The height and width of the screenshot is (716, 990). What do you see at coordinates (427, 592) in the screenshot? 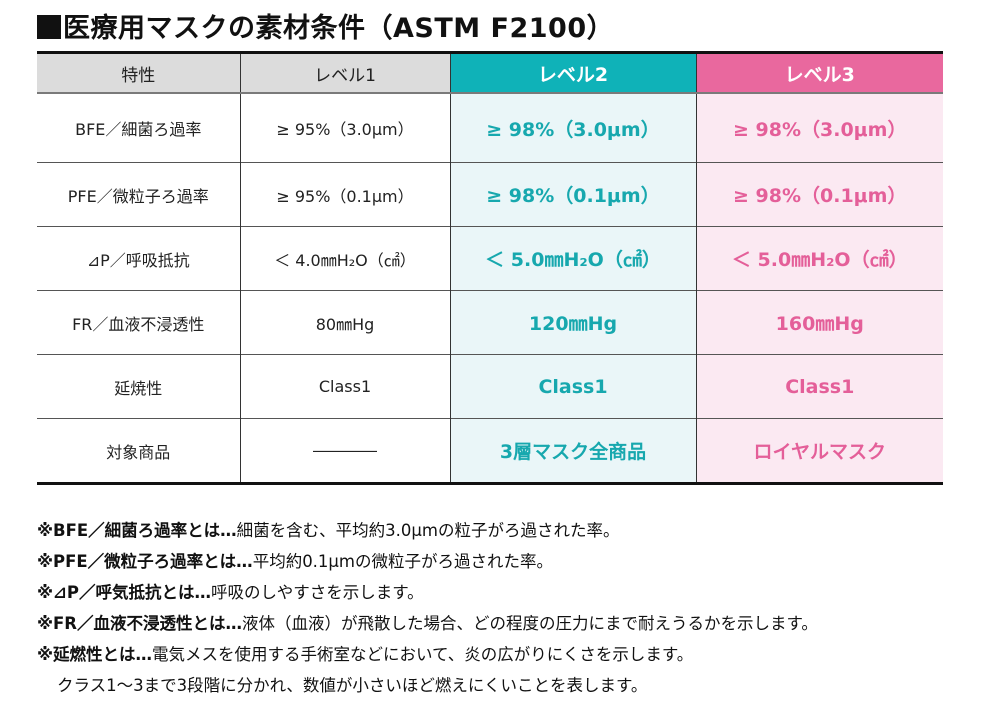
I see `footnote-delta-p: ※⊿P／呼気抵抗とは…呼吸のしやすさを示します。` at bounding box center [427, 592].